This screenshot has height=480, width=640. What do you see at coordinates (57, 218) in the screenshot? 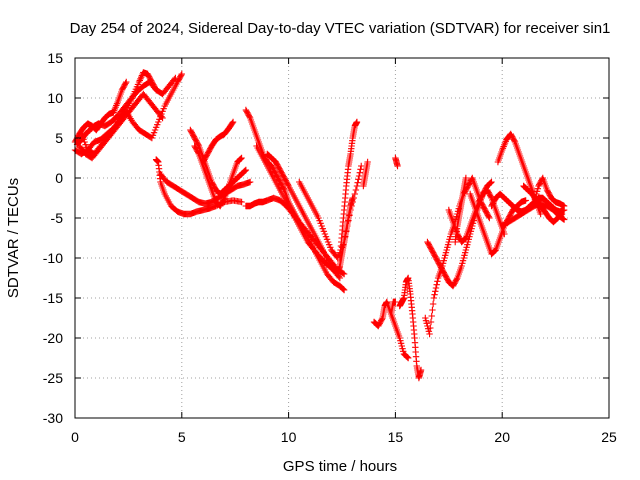
I see `y-tick-label: -5` at bounding box center [57, 218].